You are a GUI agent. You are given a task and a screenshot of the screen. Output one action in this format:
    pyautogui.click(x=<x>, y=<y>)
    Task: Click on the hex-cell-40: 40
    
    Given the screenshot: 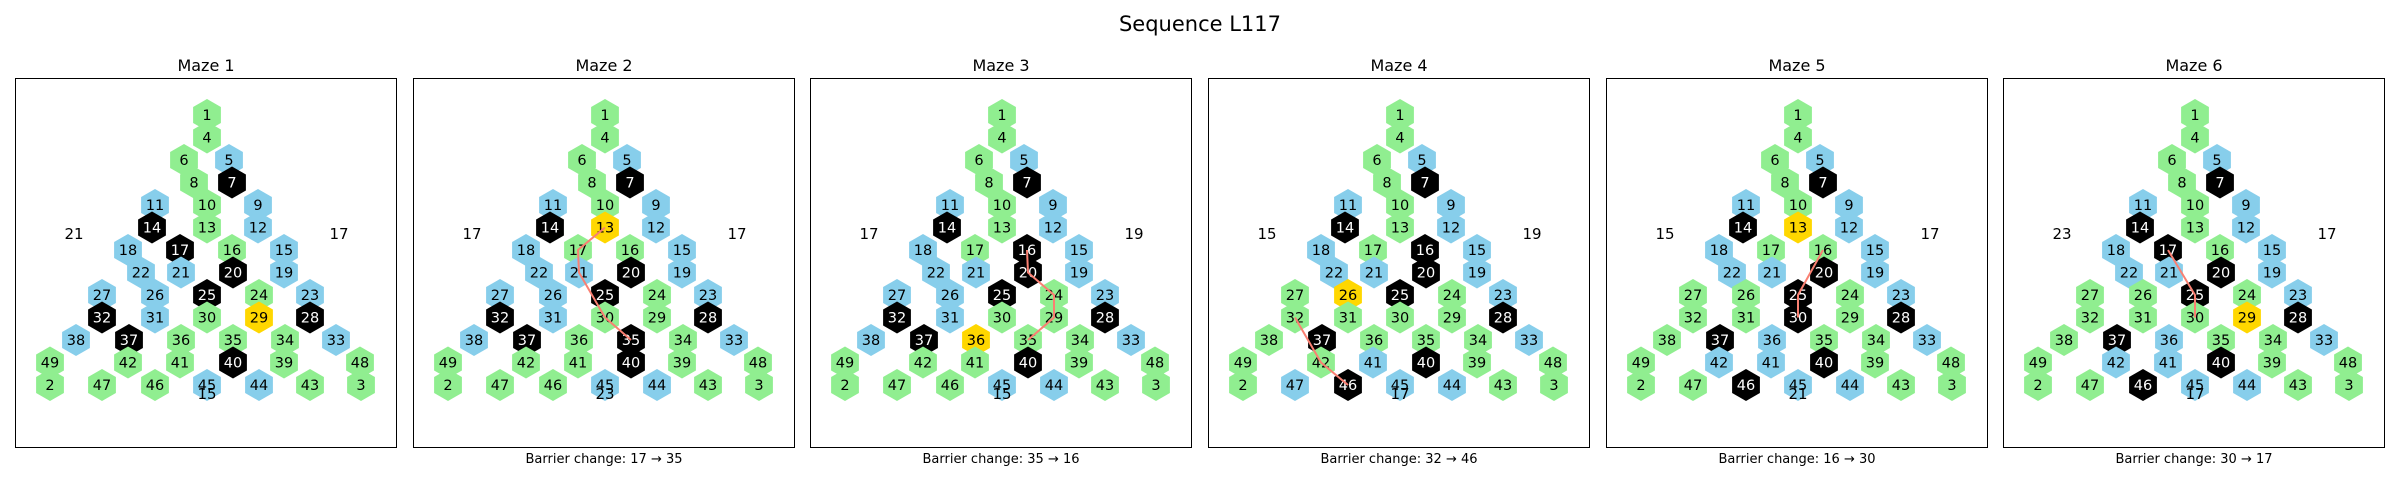 What is the action you would take?
    pyautogui.click(x=1824, y=362)
    